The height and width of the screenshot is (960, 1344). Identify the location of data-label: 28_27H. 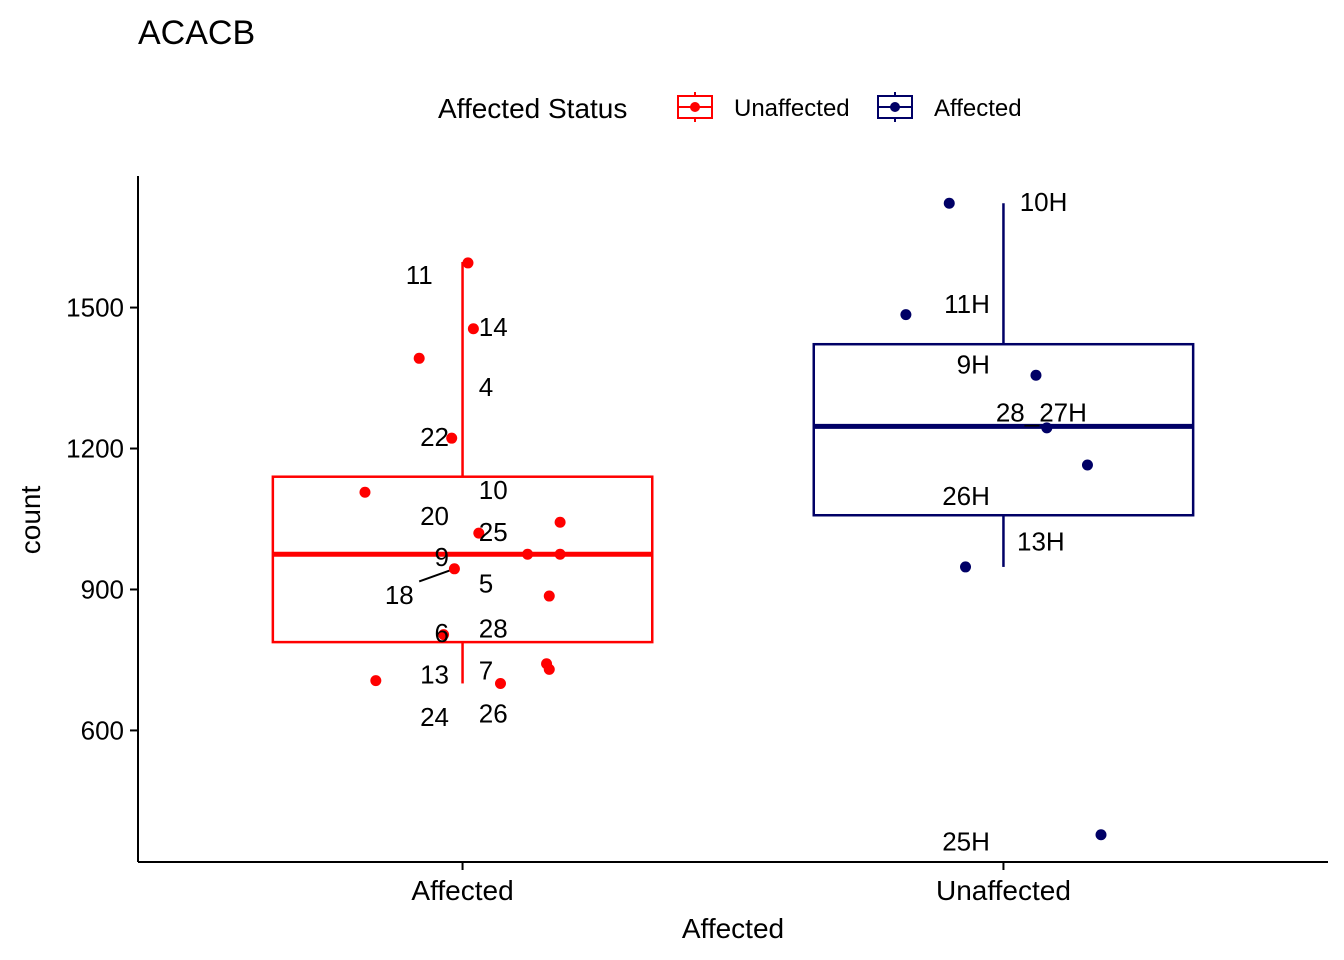
(1041, 413).